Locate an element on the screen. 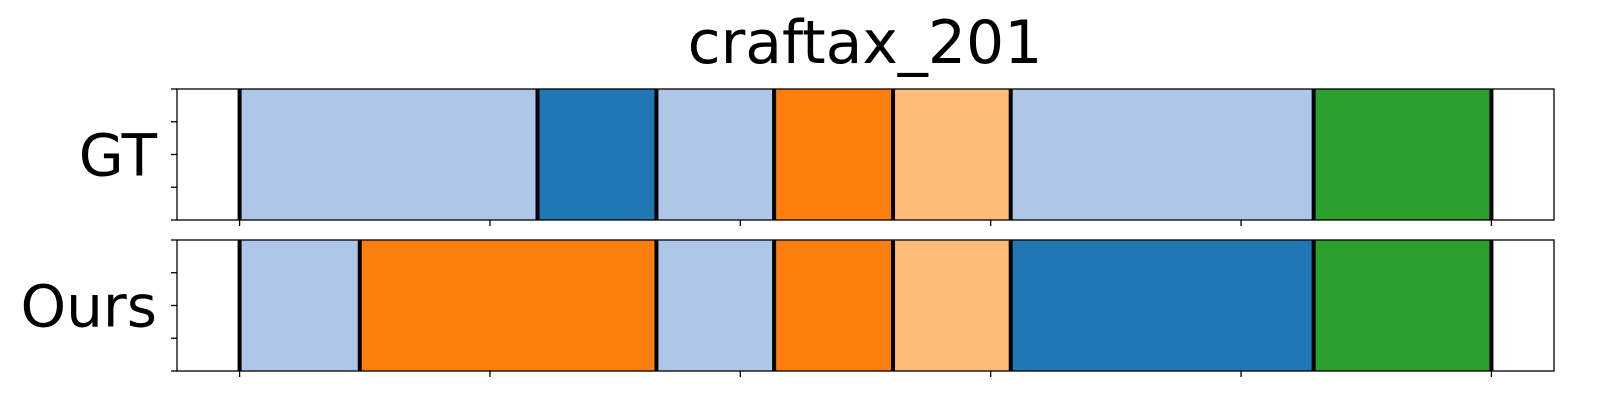 This screenshot has width=1600, height=404. row-label: GT is located at coordinates (118, 155).